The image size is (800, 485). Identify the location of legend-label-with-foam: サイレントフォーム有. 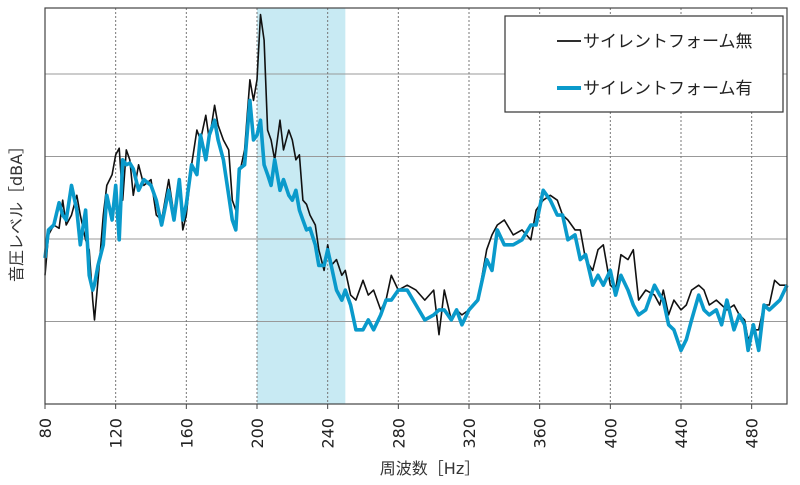
(668, 89).